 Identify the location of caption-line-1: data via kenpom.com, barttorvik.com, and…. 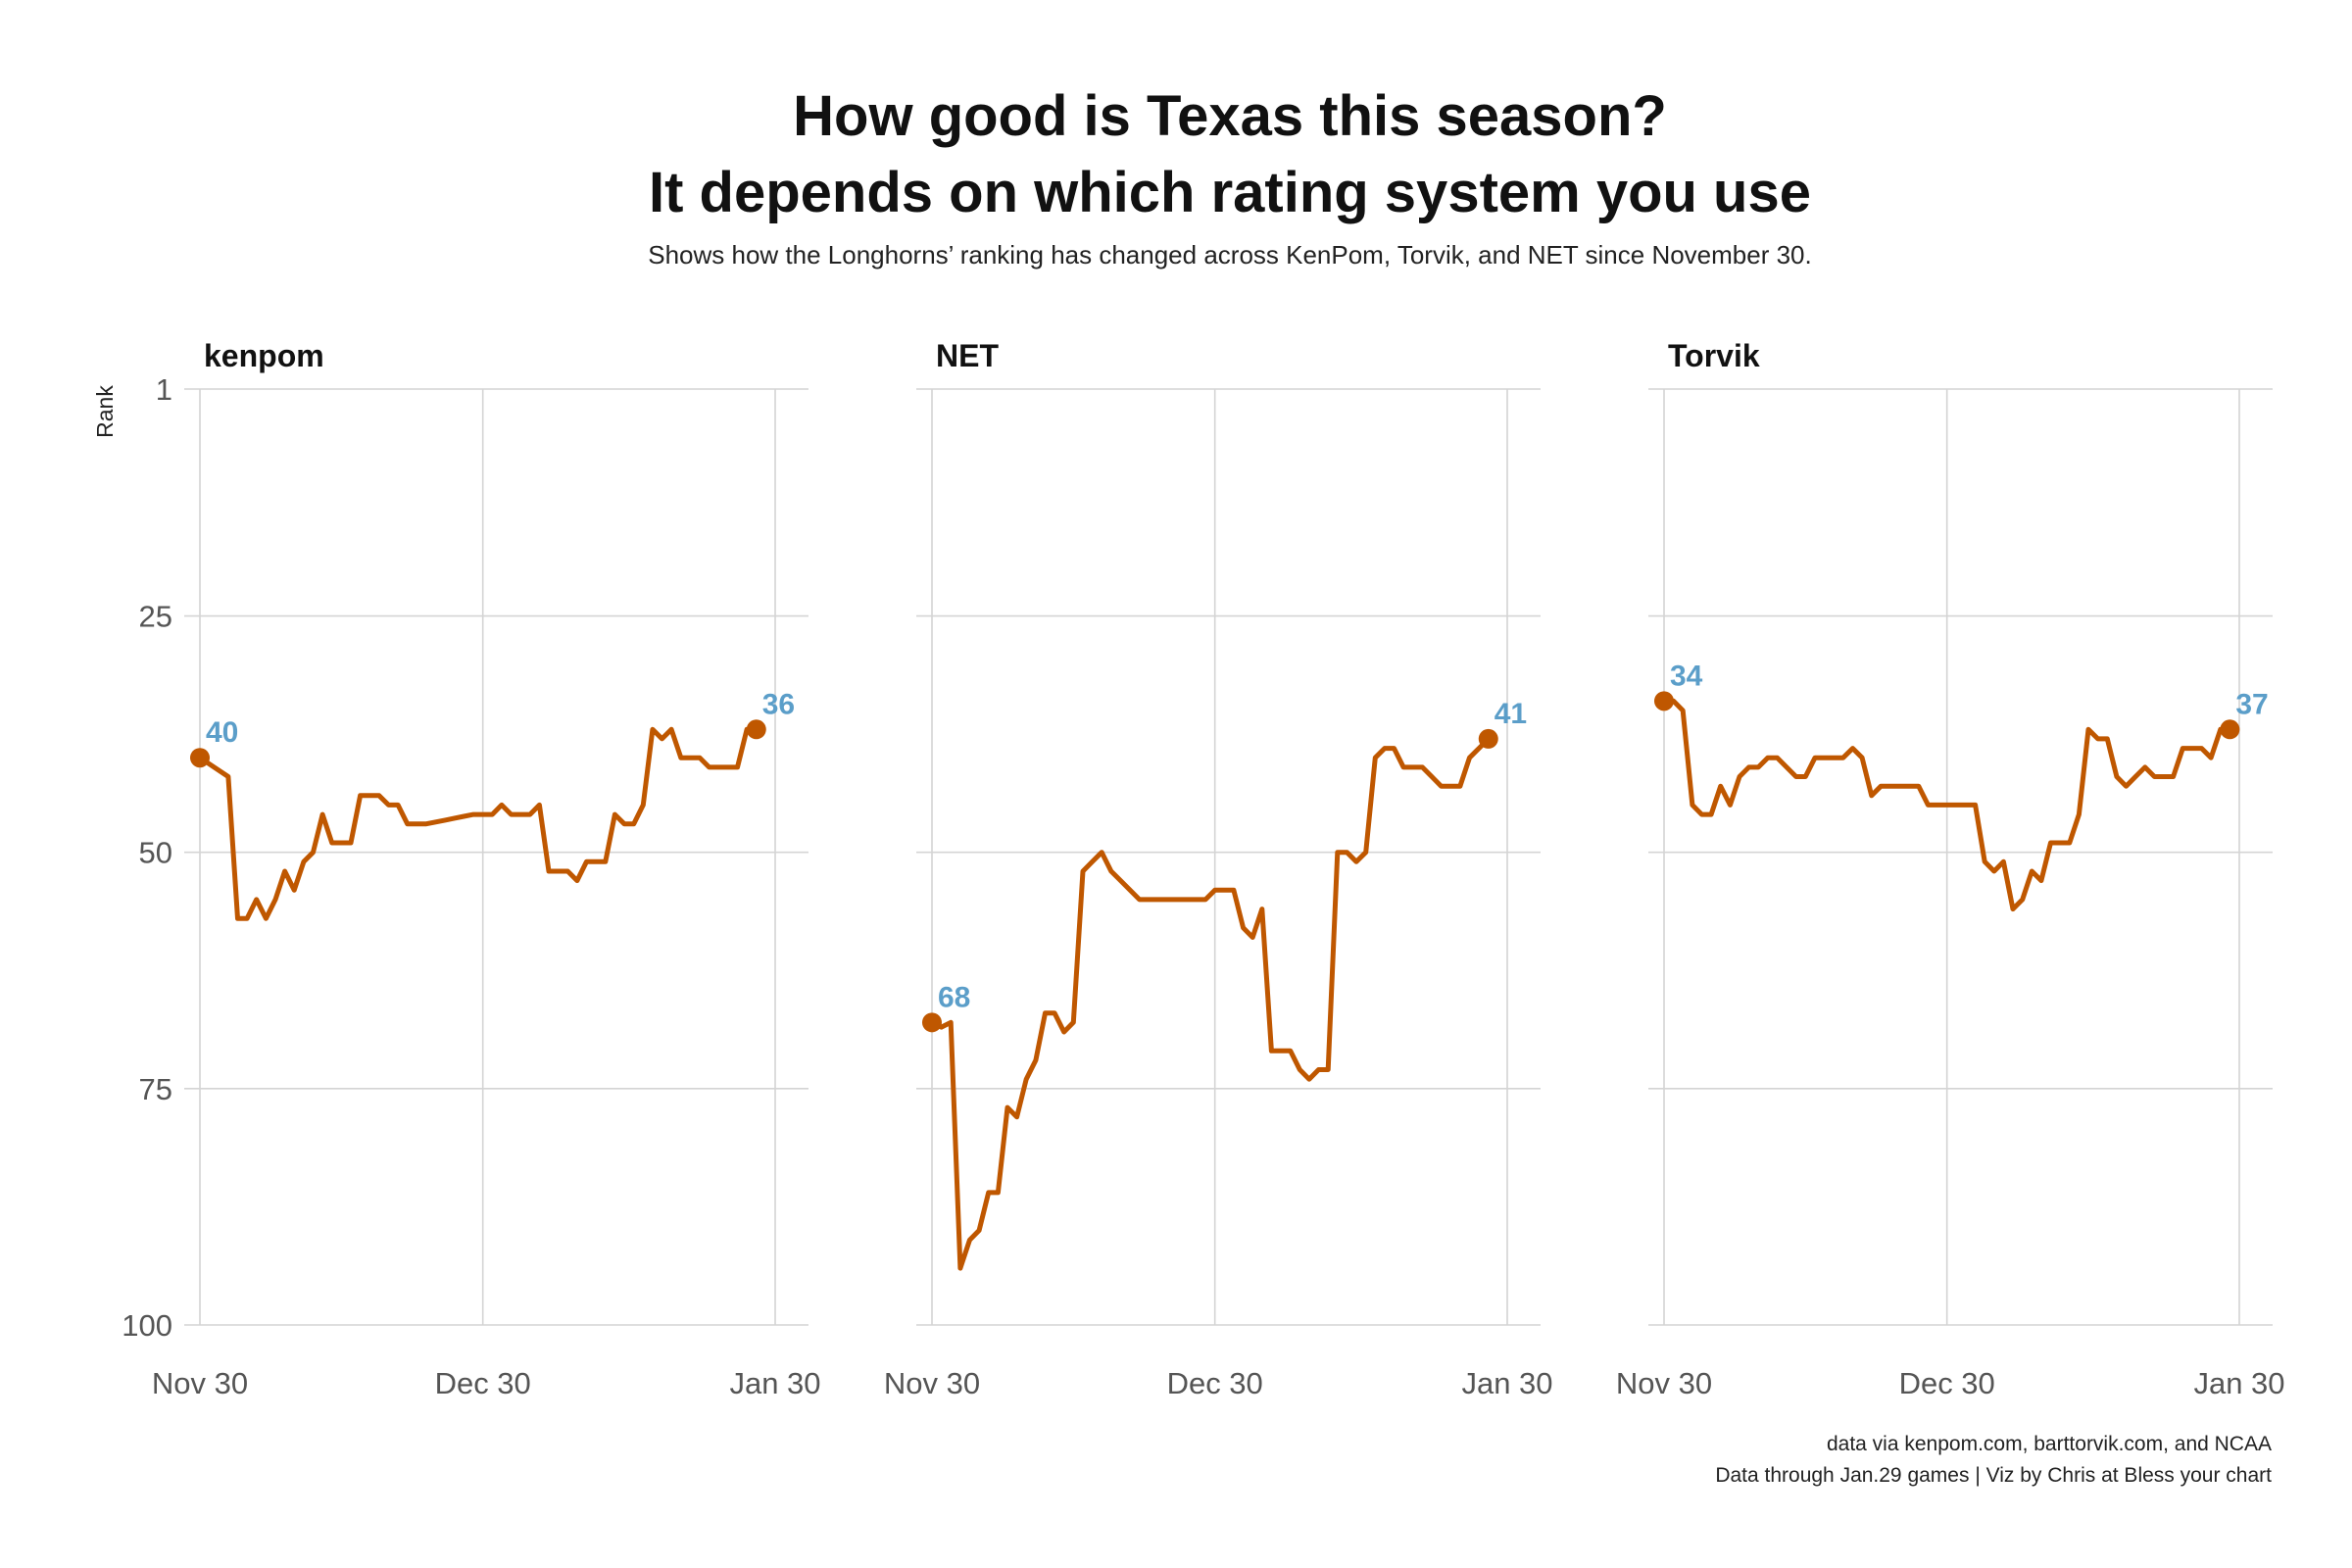
(2049, 1444).